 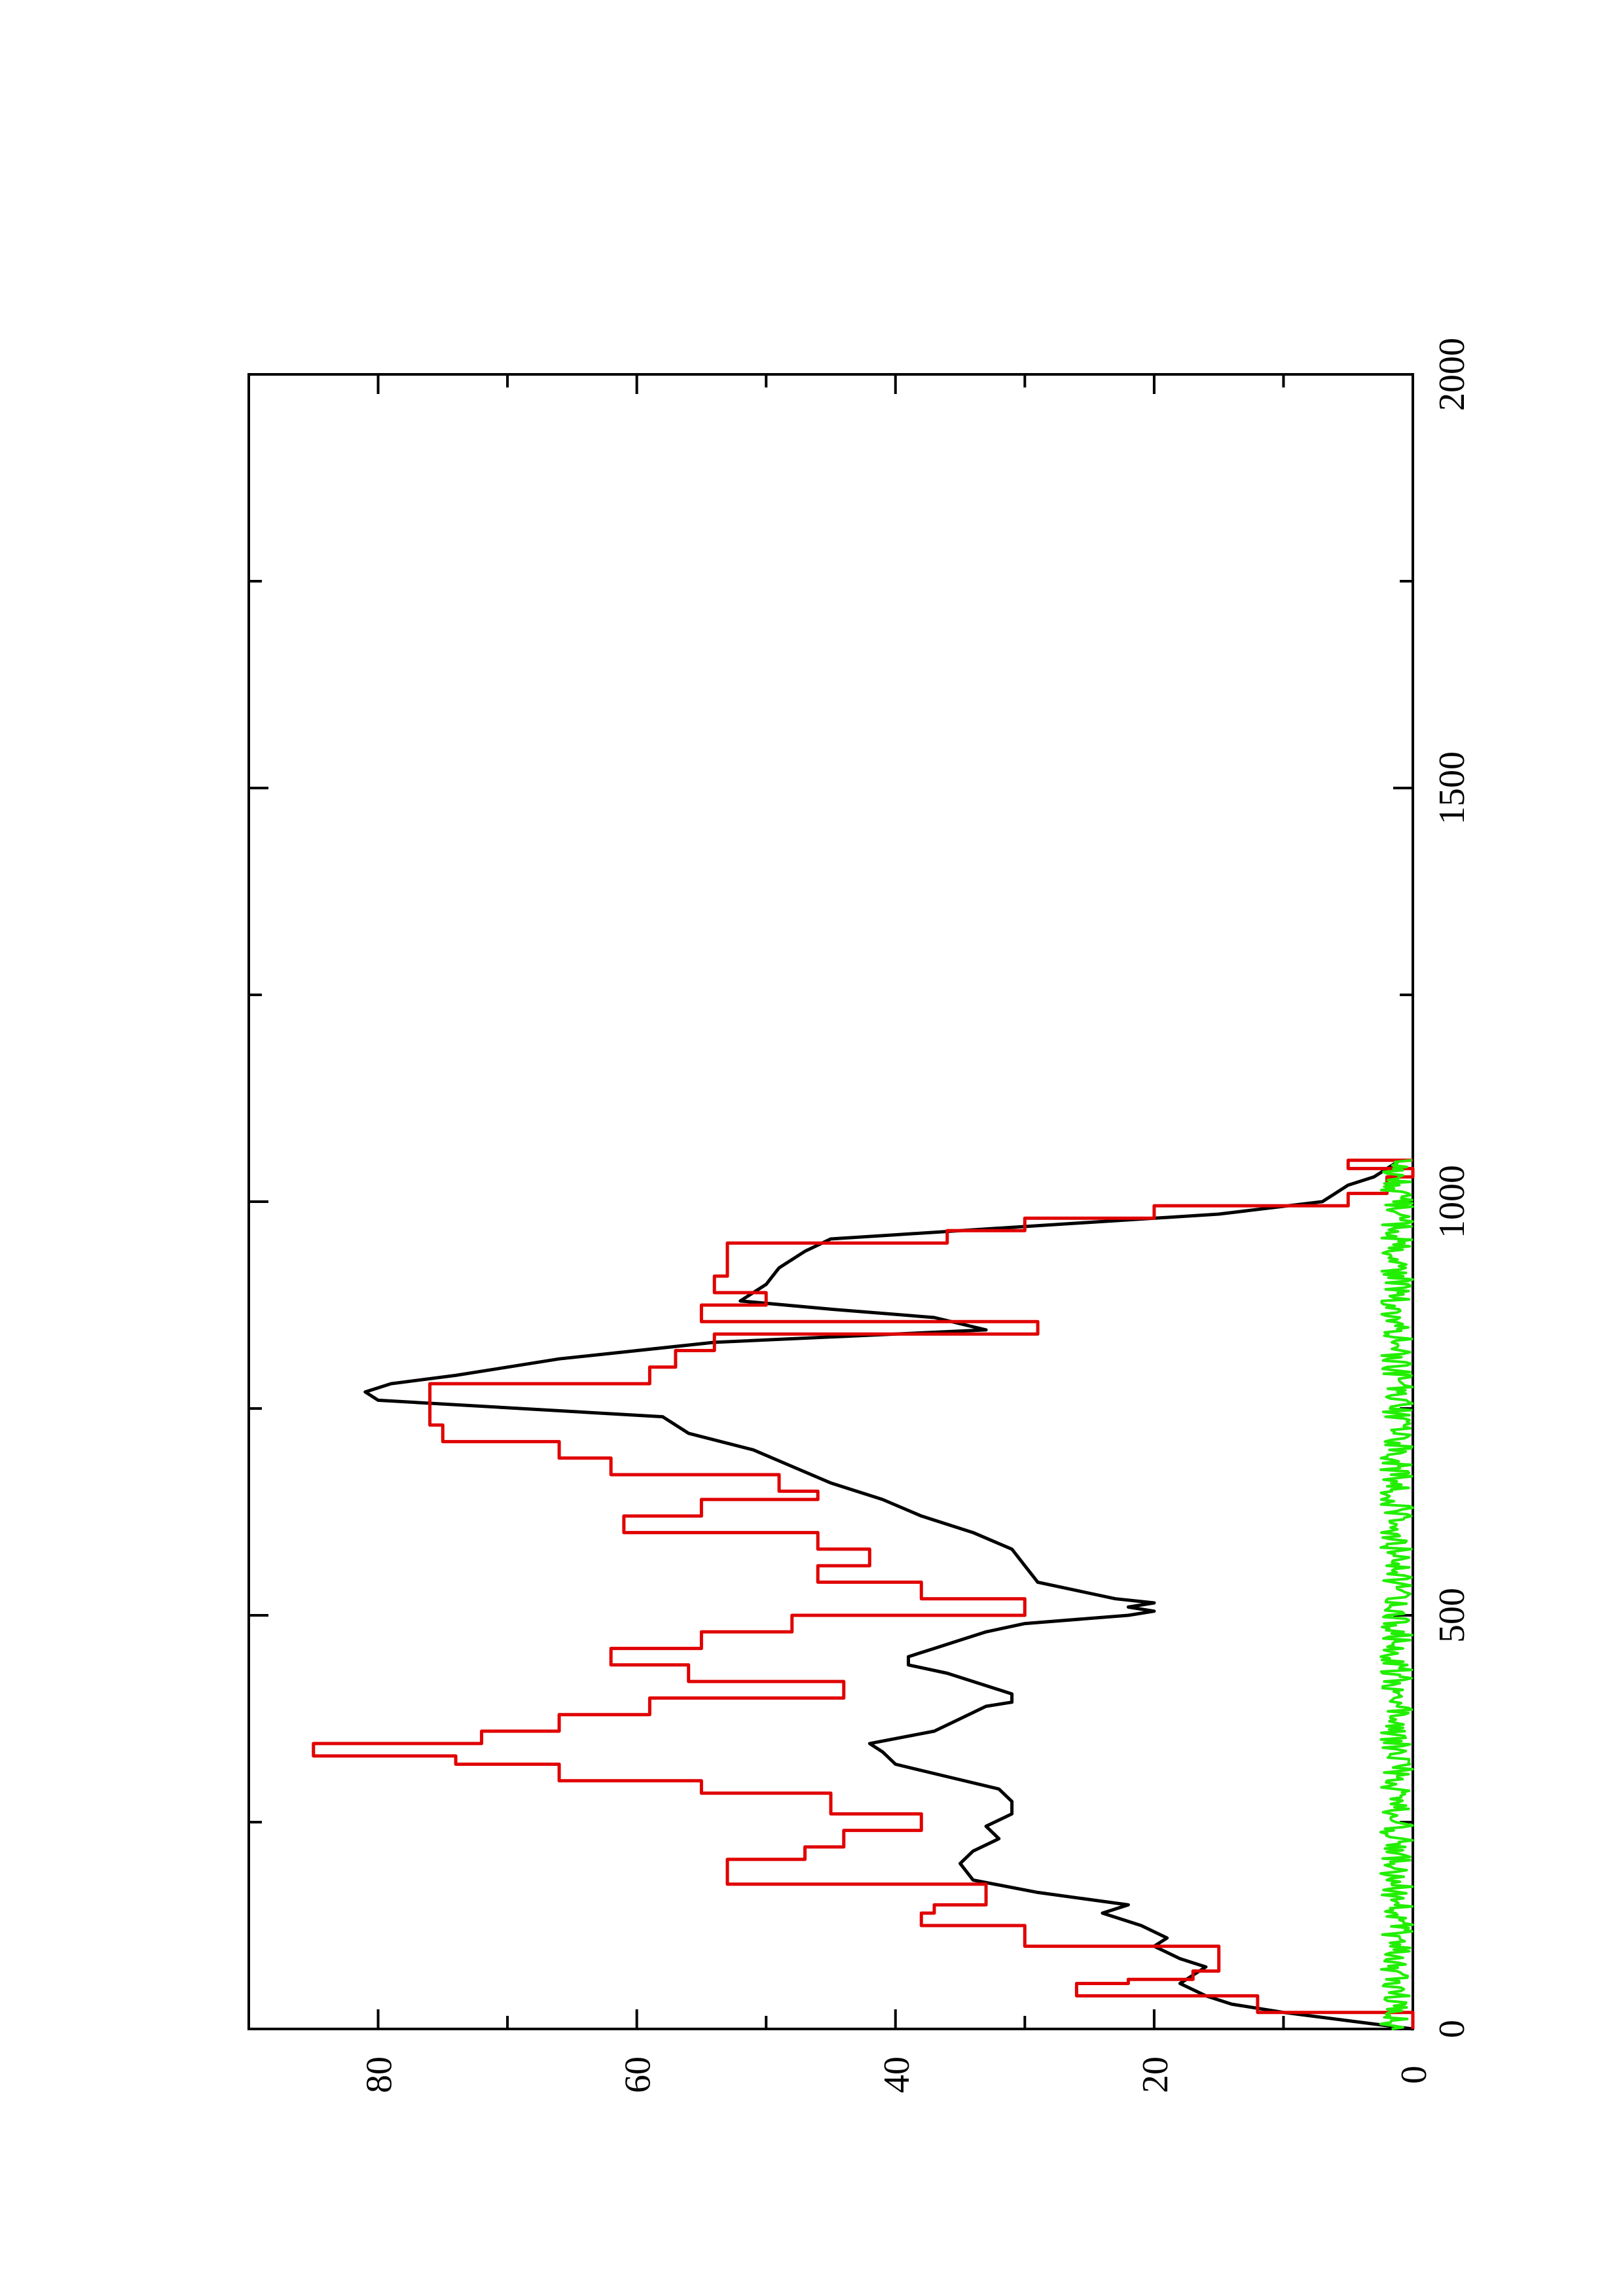 I want to click on x-tick-label: 1000, so click(x=1452, y=1201).